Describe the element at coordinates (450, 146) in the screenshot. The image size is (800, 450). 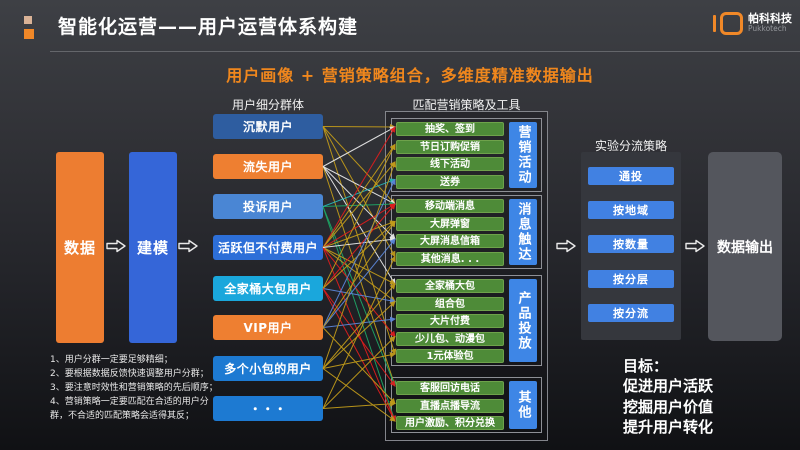
I see `strategy-item: 节日订购促销` at that location.